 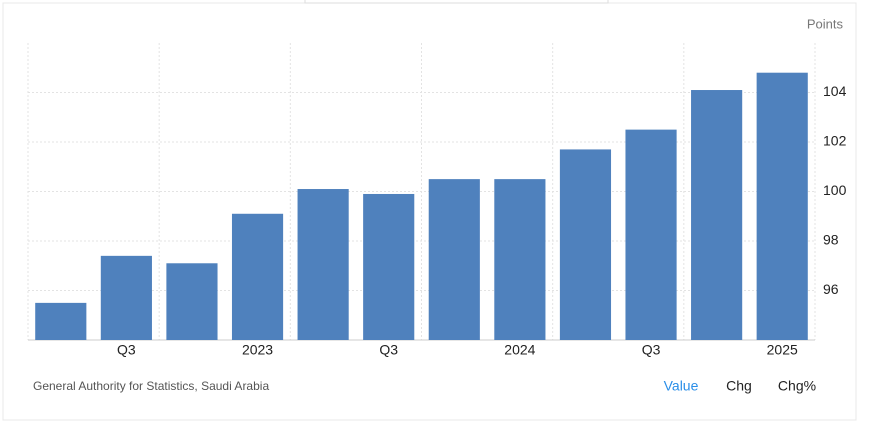 I want to click on tab: Chg%, so click(x=797, y=386).